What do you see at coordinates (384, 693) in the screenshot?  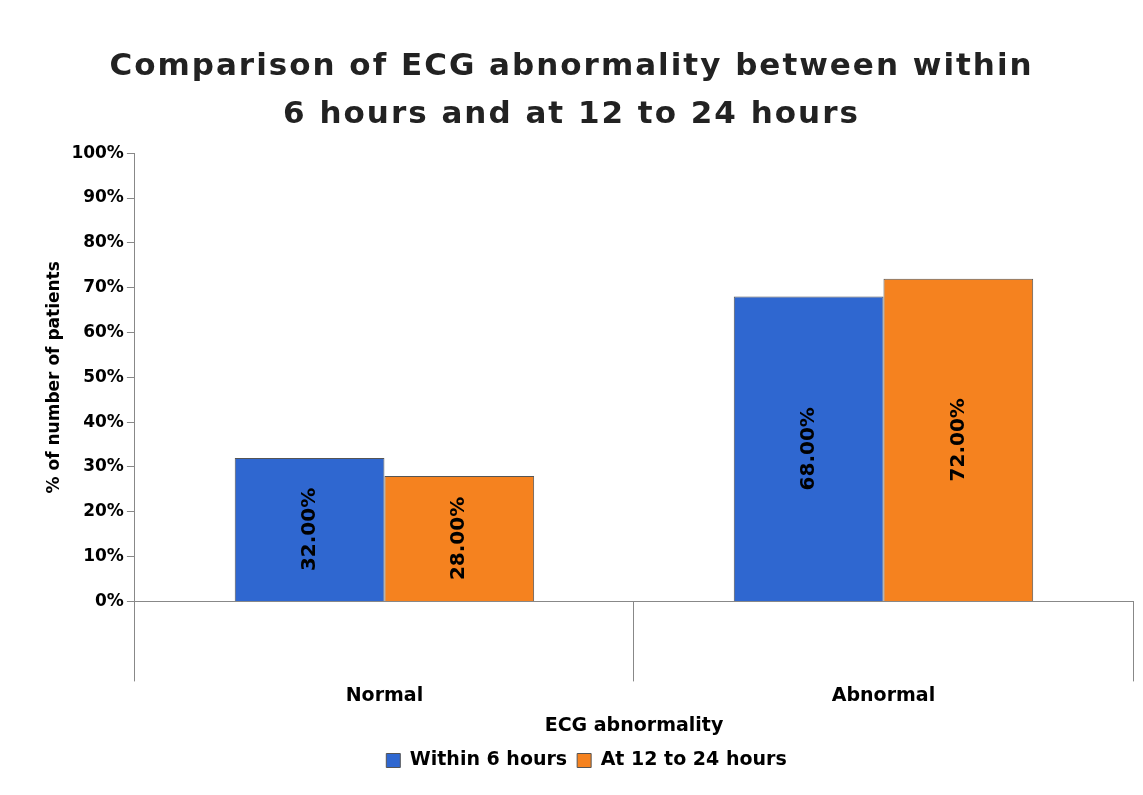 I see `x-tick-label: Normal` at bounding box center [384, 693].